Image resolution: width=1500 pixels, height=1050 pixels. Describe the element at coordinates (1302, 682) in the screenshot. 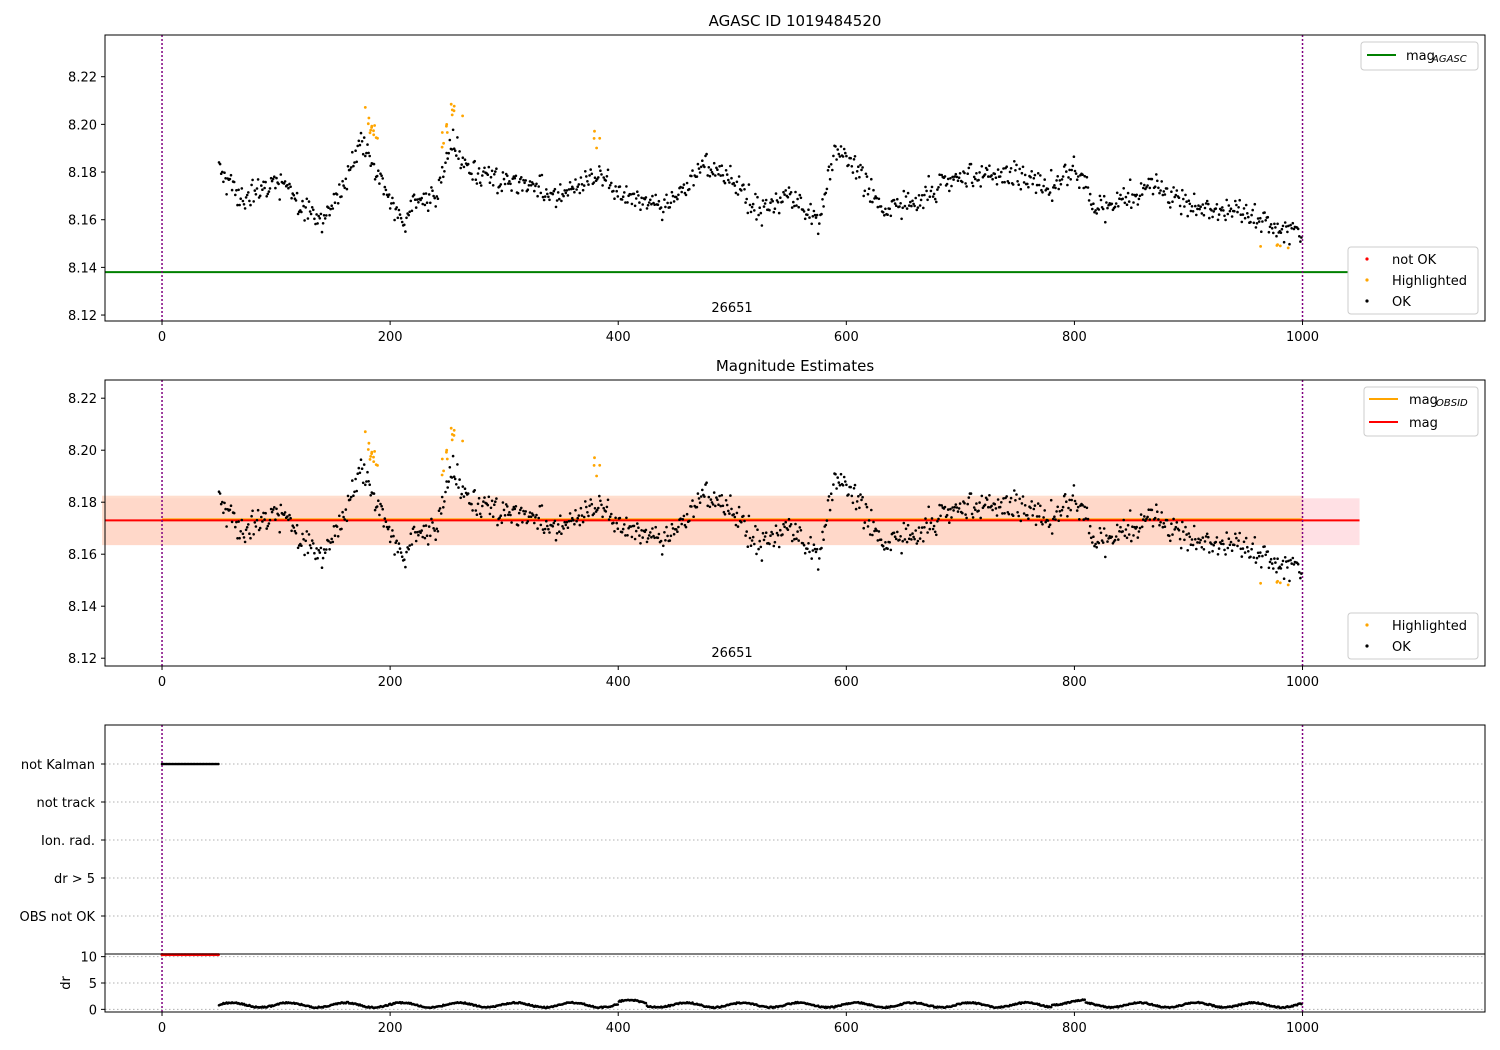

I see `x-tick-label: 1000` at that location.